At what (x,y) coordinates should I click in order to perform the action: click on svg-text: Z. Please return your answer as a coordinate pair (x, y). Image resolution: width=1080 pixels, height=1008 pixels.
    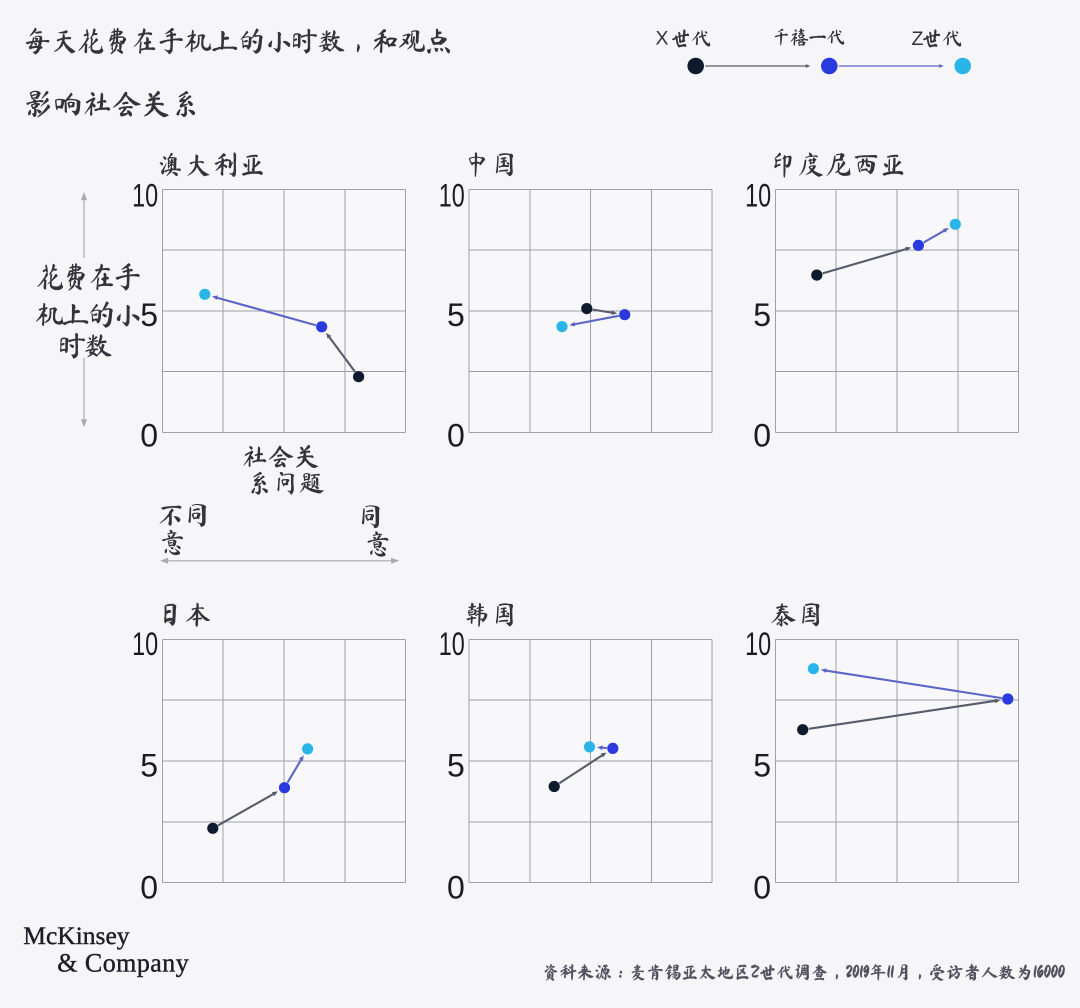
    Looking at the image, I should click on (918, 39).